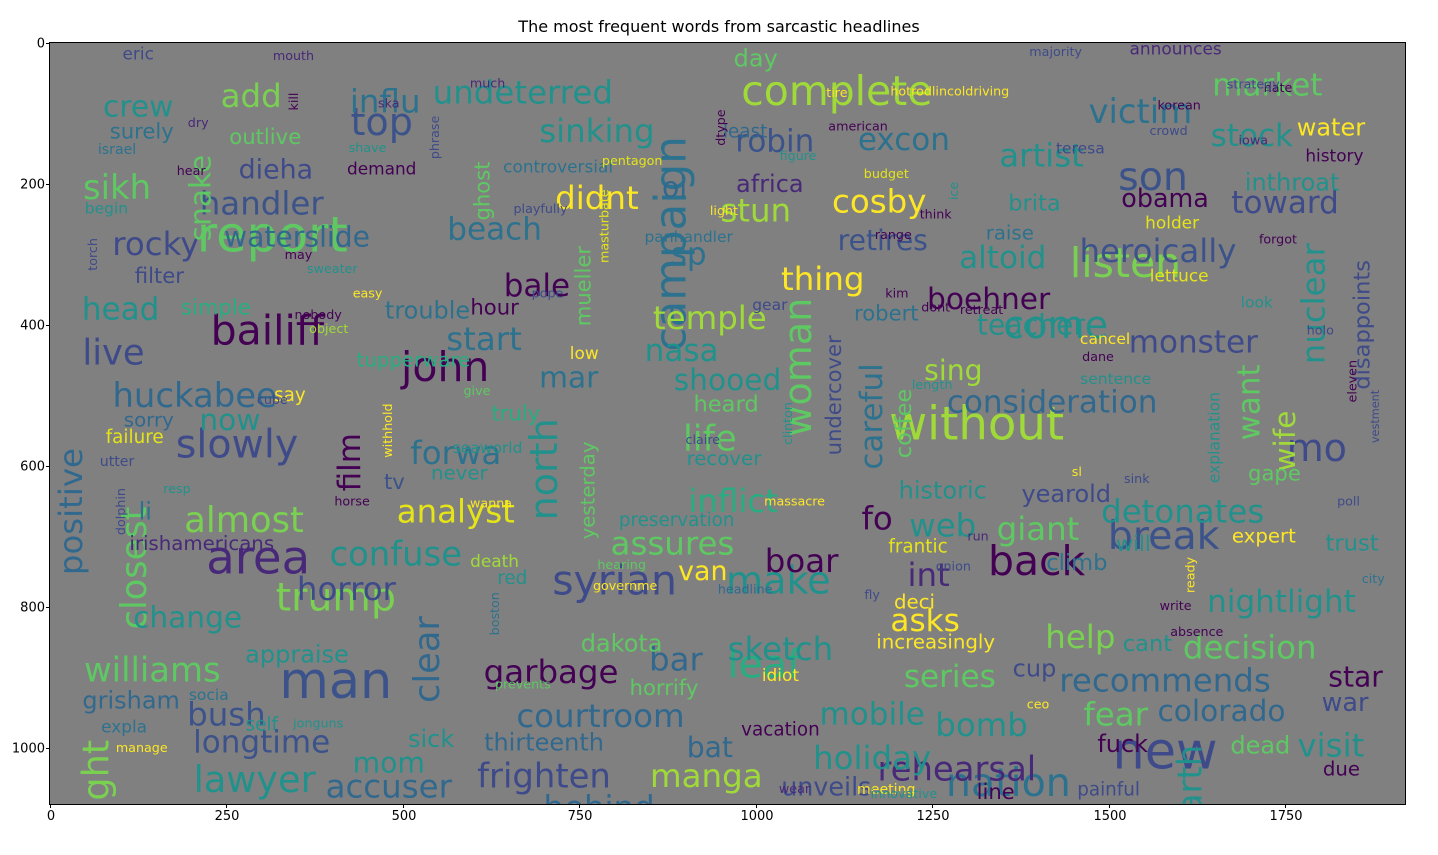 This screenshot has width=1438, height=855. I want to click on word-wanna: wanna, so click(491, 503).